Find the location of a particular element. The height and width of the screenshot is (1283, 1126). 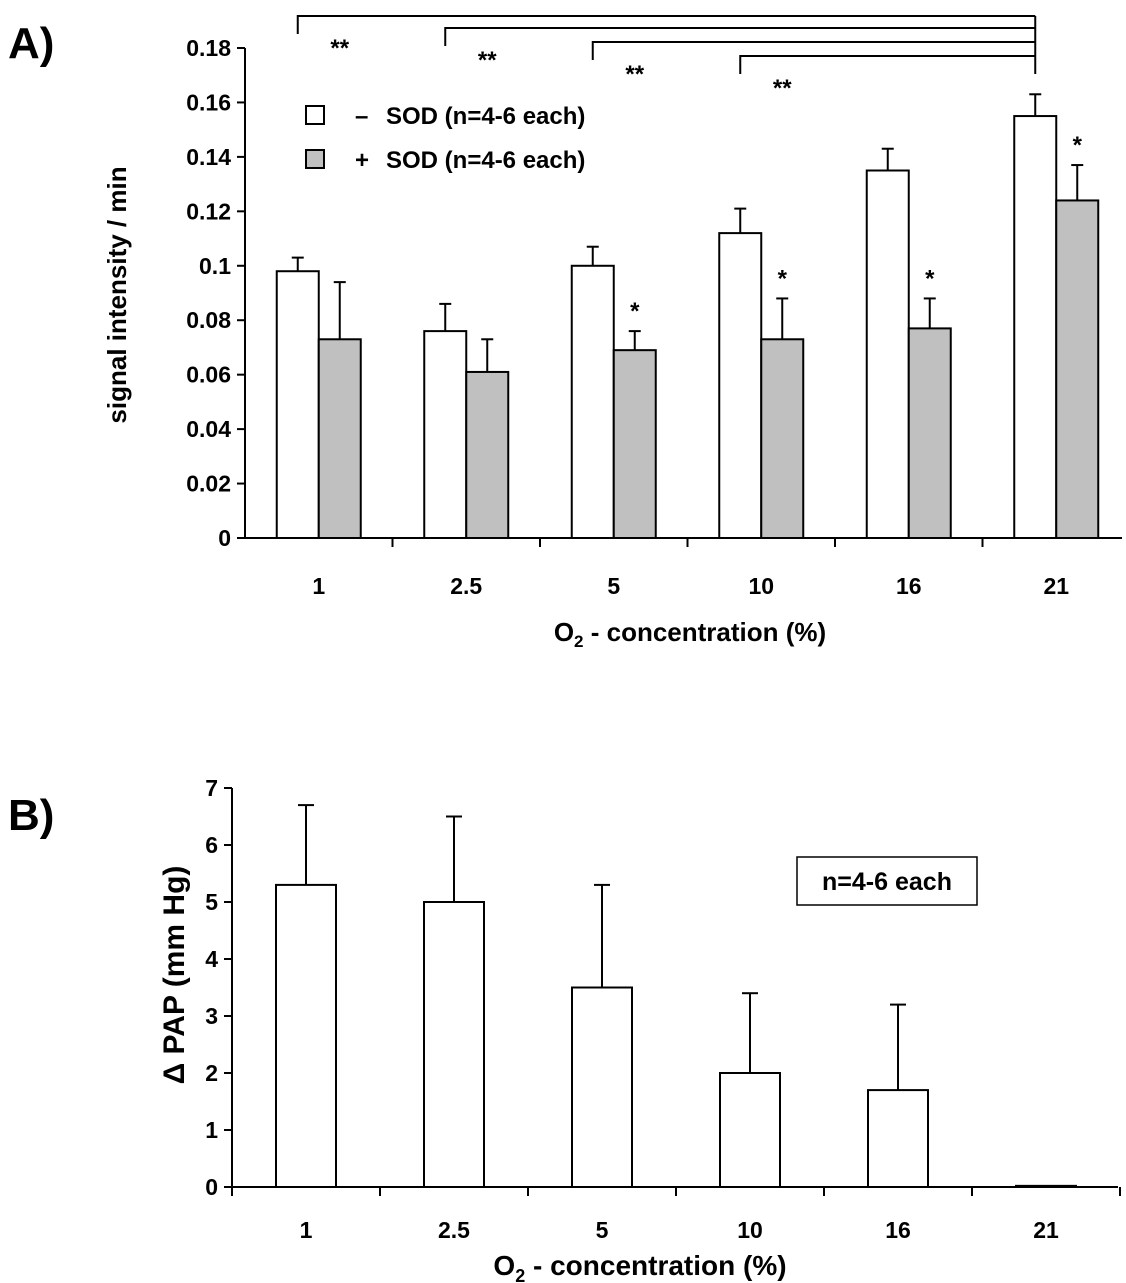

y-tick-label: 0.06 is located at coordinates (208, 375).